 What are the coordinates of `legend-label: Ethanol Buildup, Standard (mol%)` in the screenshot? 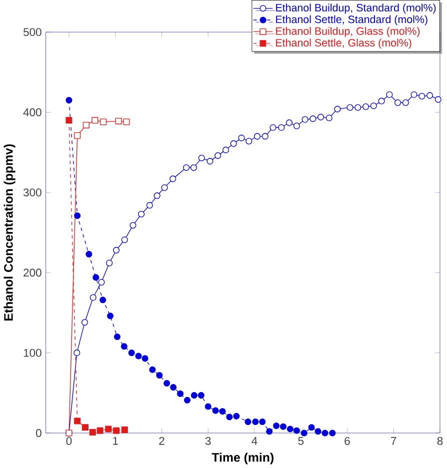 It's located at (356, 9).